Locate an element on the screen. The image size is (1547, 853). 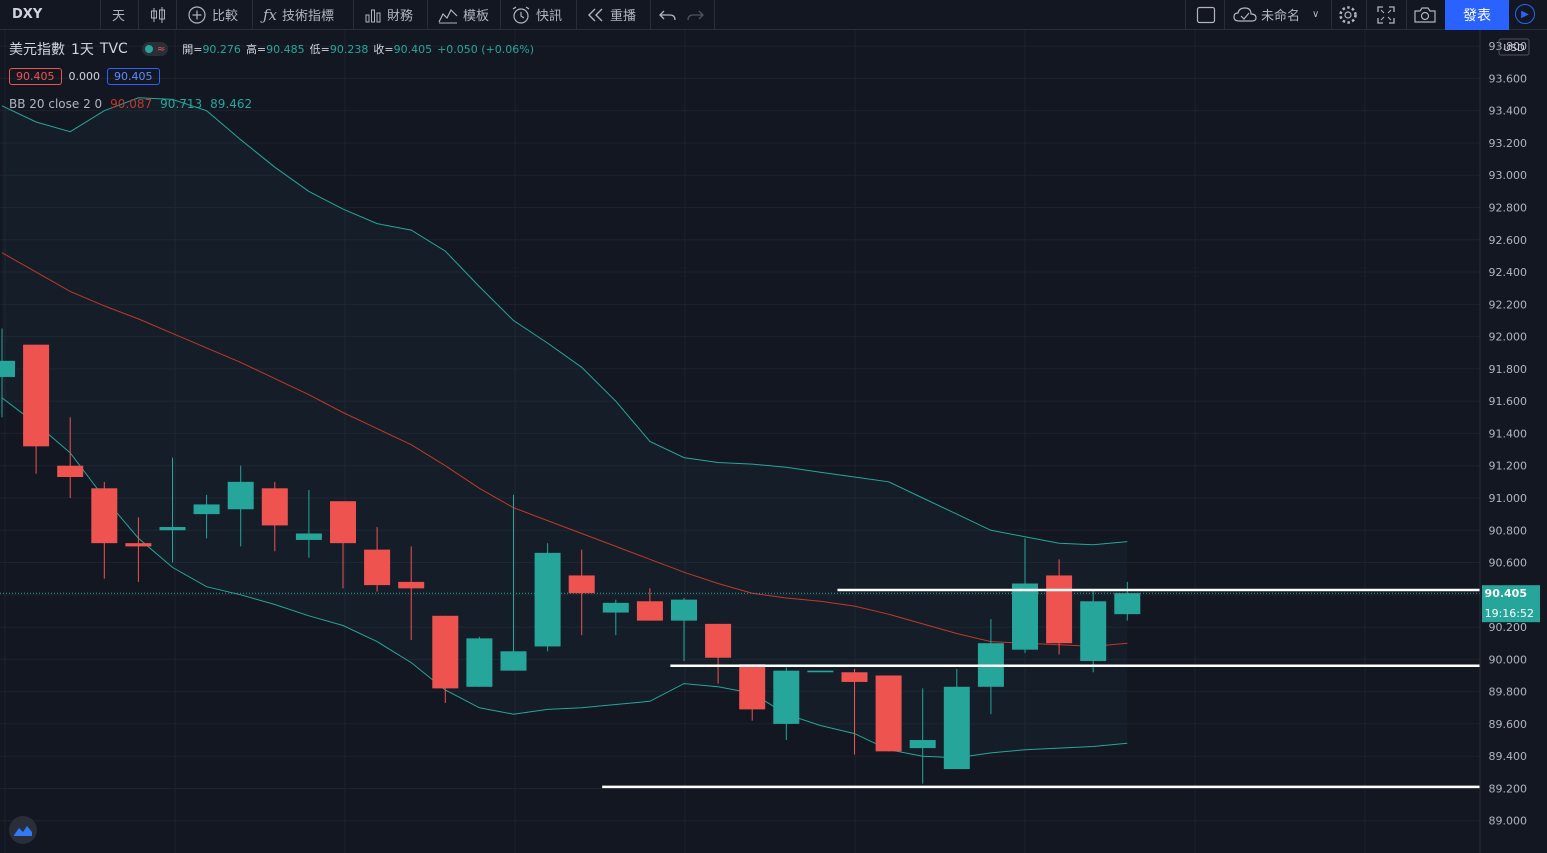
financials-button: 財務 is located at coordinates (388, 14).